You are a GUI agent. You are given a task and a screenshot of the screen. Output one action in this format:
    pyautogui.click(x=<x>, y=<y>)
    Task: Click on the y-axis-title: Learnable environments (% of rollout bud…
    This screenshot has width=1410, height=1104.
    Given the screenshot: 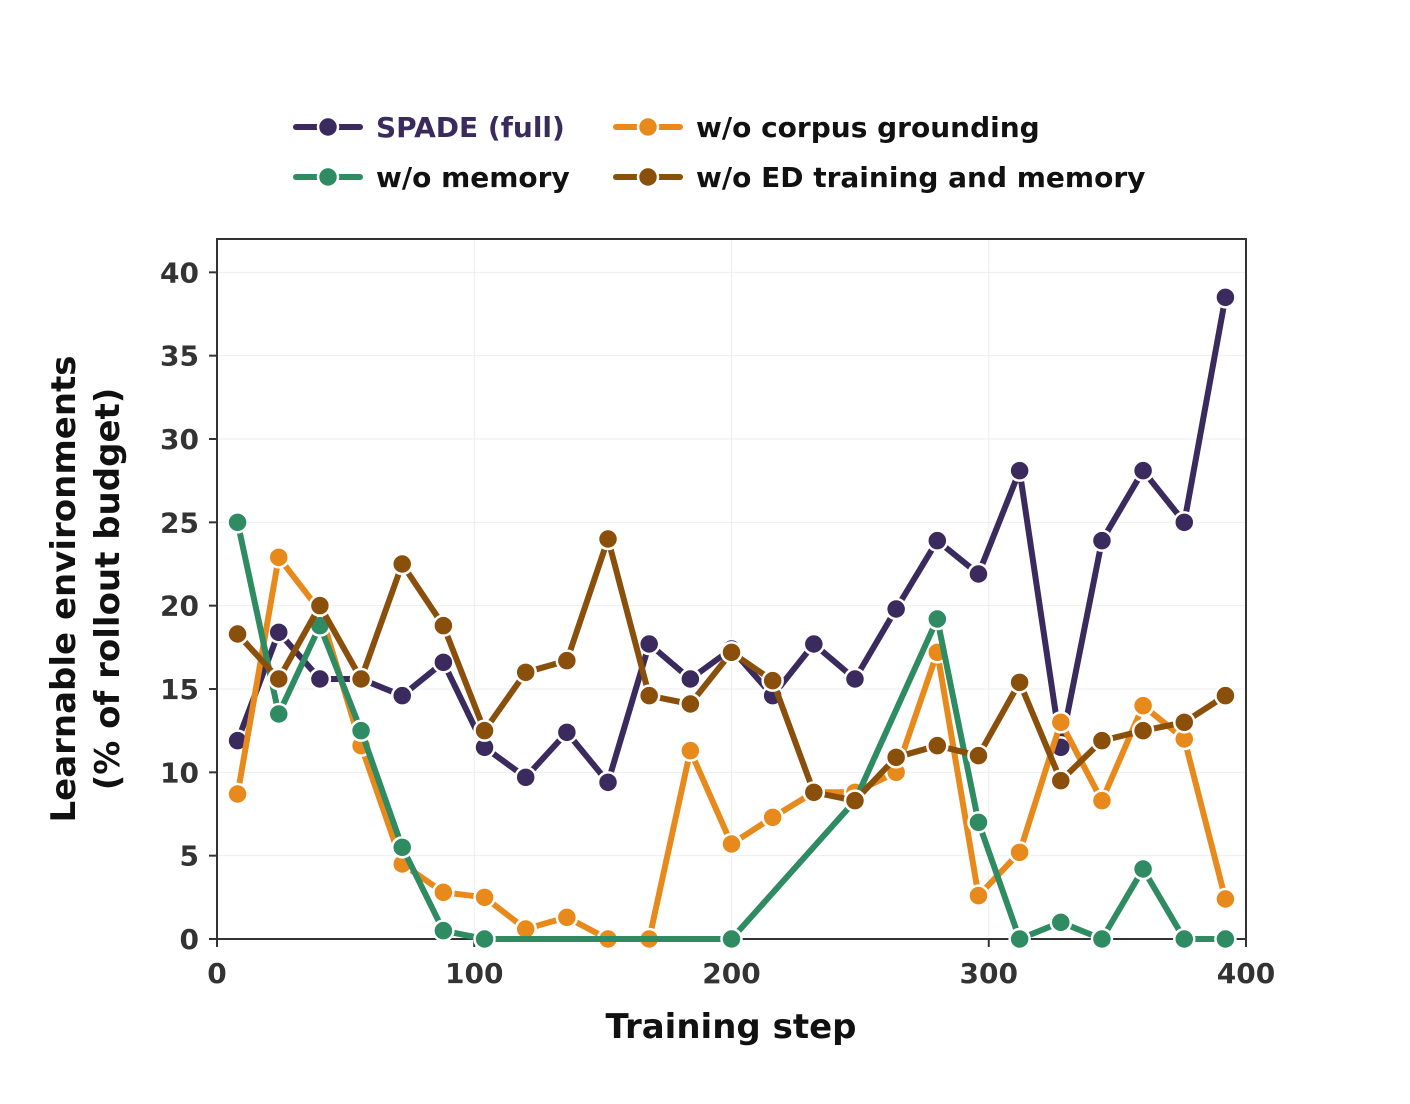 What is the action you would take?
    pyautogui.click(x=86, y=588)
    